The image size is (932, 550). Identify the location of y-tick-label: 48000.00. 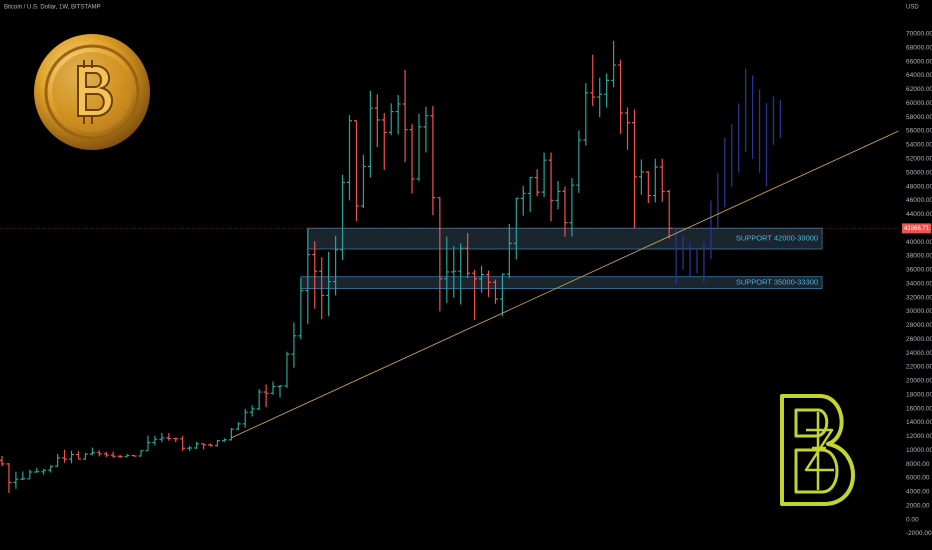
(919, 186).